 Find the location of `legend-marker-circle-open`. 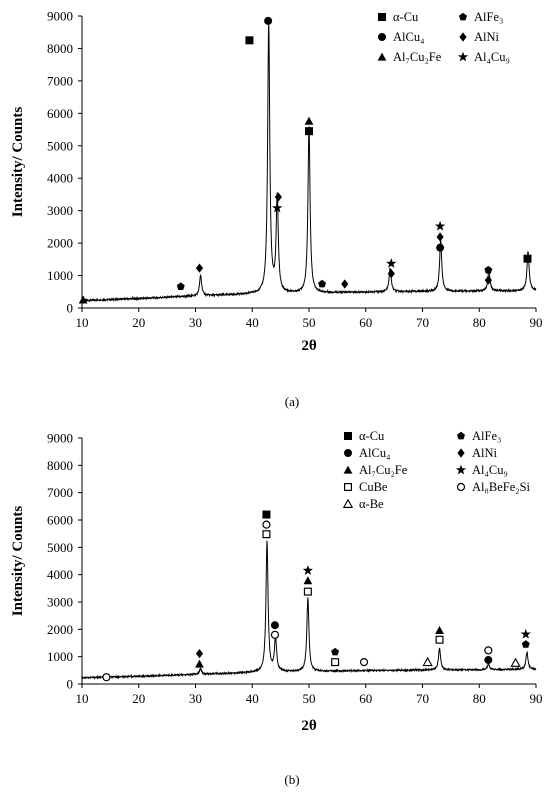

legend-marker-circle-open is located at coordinates (461, 487).